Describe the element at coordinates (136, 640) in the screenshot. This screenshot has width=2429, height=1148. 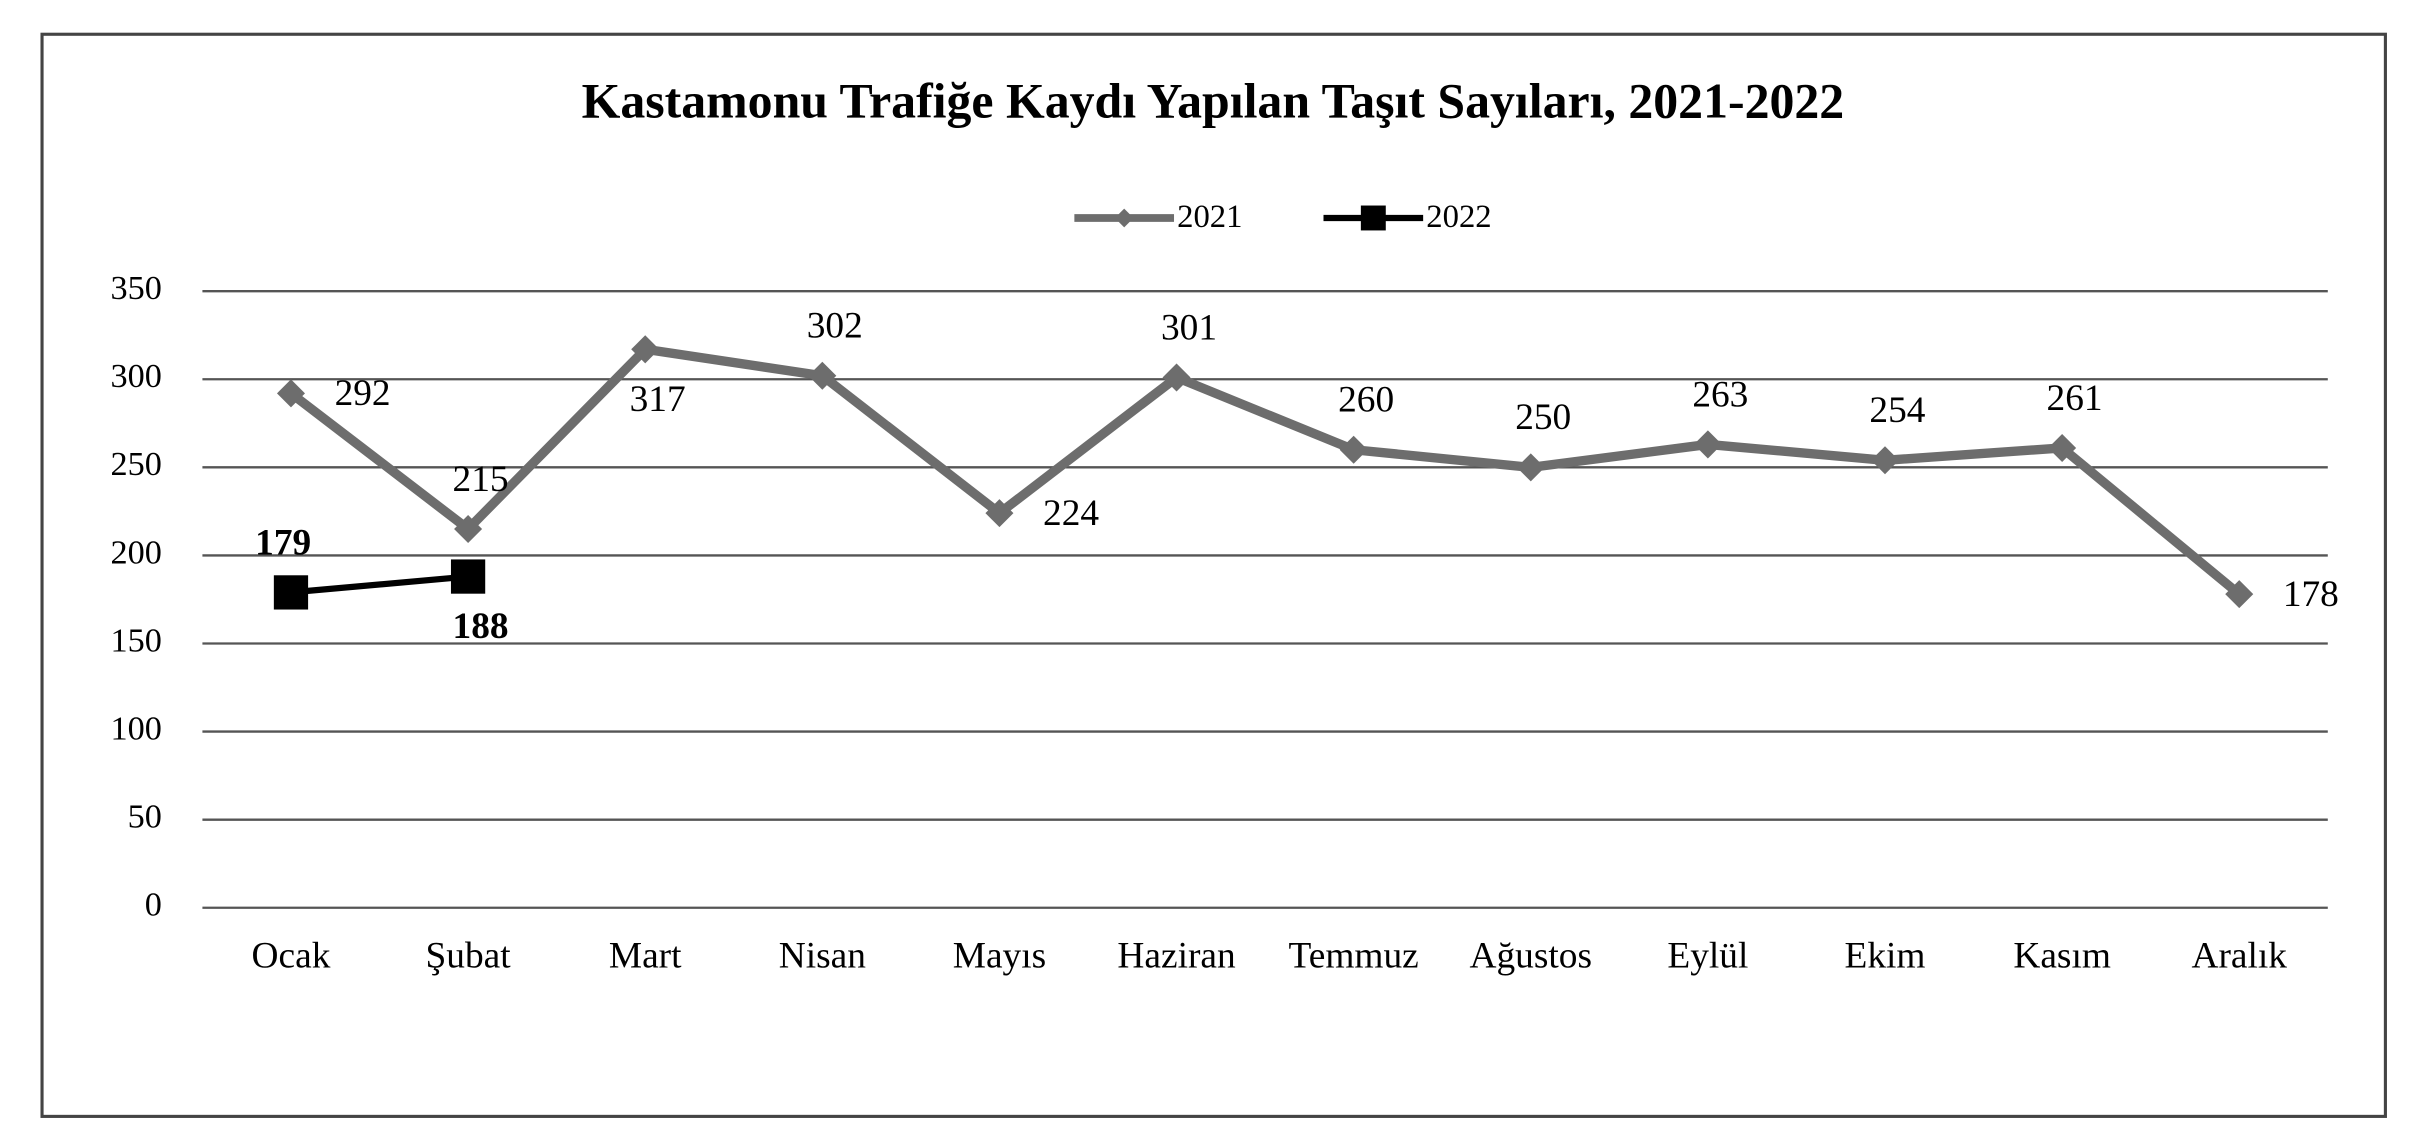
I see `y-tick-label: 150` at that location.